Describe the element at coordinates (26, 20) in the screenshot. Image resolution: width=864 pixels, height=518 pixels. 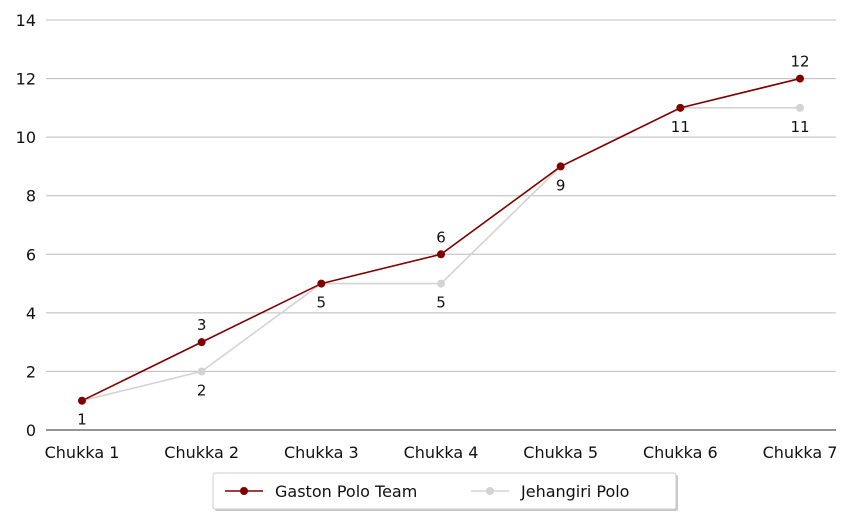
I see `y-tick-label: 14` at that location.